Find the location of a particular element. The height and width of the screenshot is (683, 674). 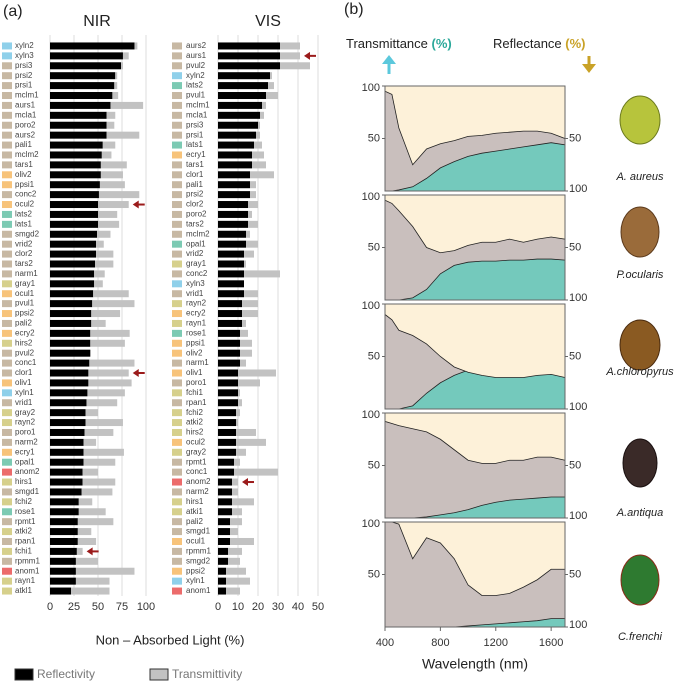

category-label: lats1 is located at coordinates (194, 144).